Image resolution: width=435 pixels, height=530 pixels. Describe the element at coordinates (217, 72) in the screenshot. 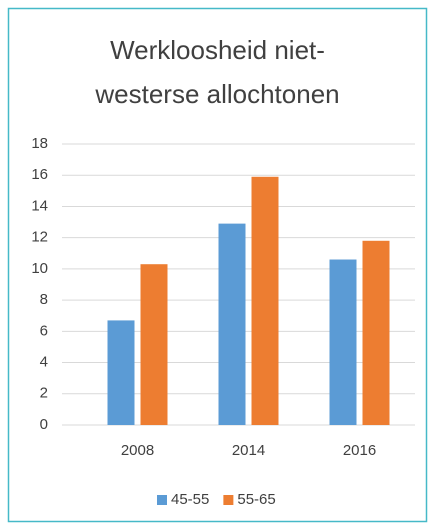

I see `chart-title: Werkloosheid niet-westerse allochtonen` at that location.